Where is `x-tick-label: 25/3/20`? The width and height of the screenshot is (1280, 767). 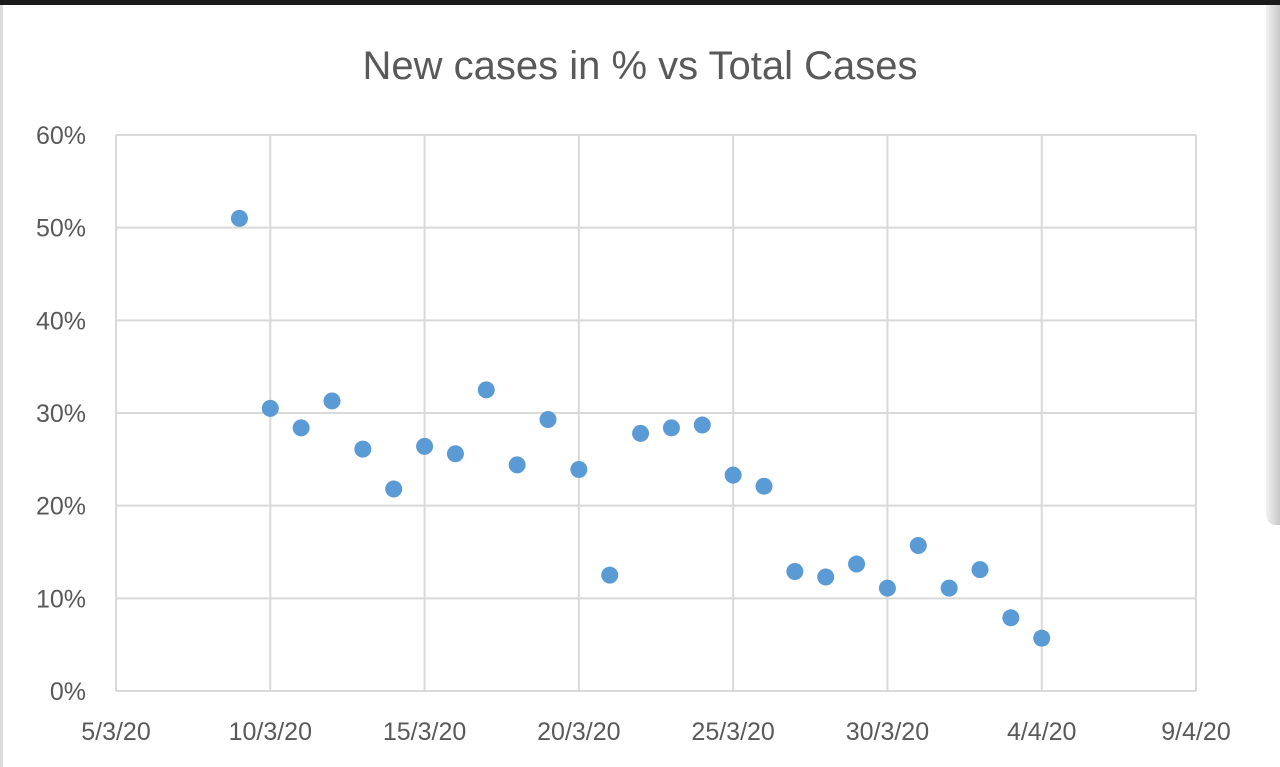
x-tick-label: 25/3/20 is located at coordinates (732, 732).